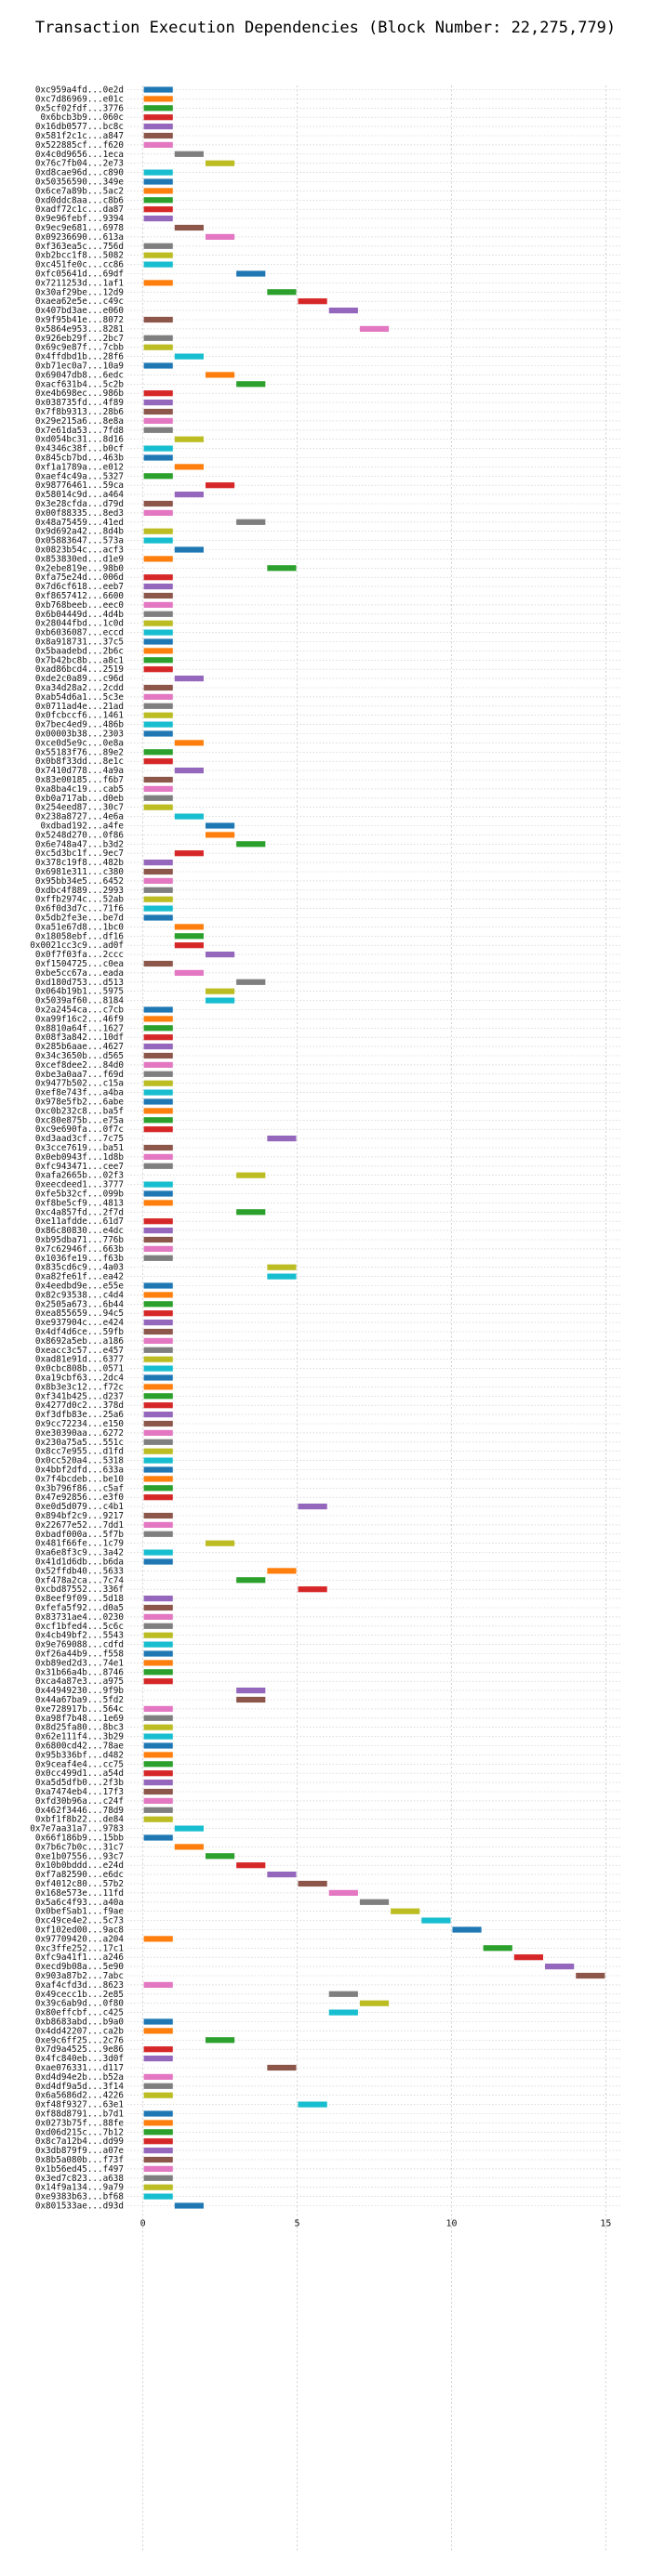 Image resolution: width=651 pixels, height=2576 pixels. Describe the element at coordinates (80, 1157) in the screenshot. I see `y-tick-label: 0x0eb0943f...1d8b` at that location.